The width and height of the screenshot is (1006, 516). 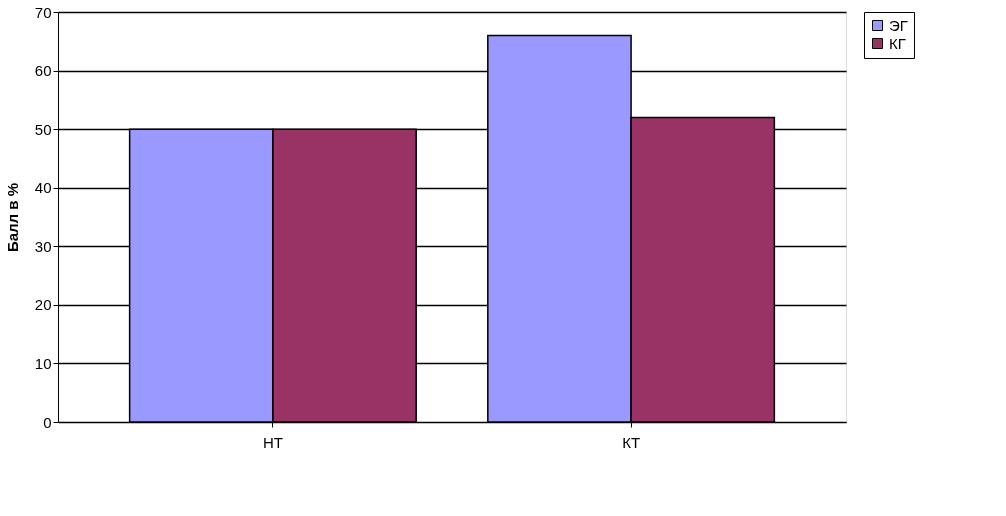 What do you see at coordinates (43, 305) in the screenshot?
I see `y-tick-label: 20` at bounding box center [43, 305].